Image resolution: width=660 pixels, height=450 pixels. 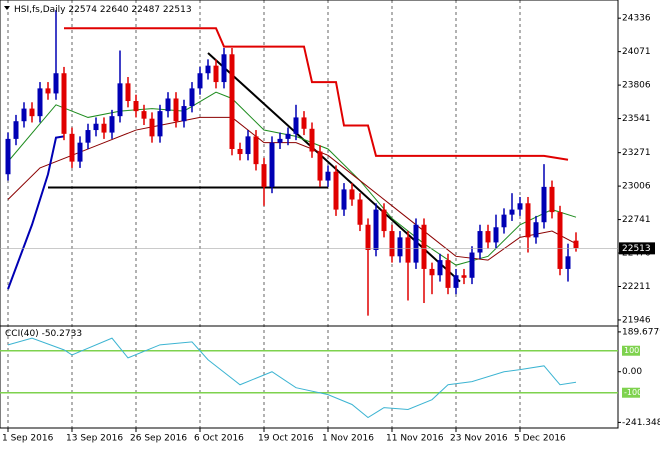 I want to click on x-tick-label: 19 Oct 2016, so click(x=286, y=439).